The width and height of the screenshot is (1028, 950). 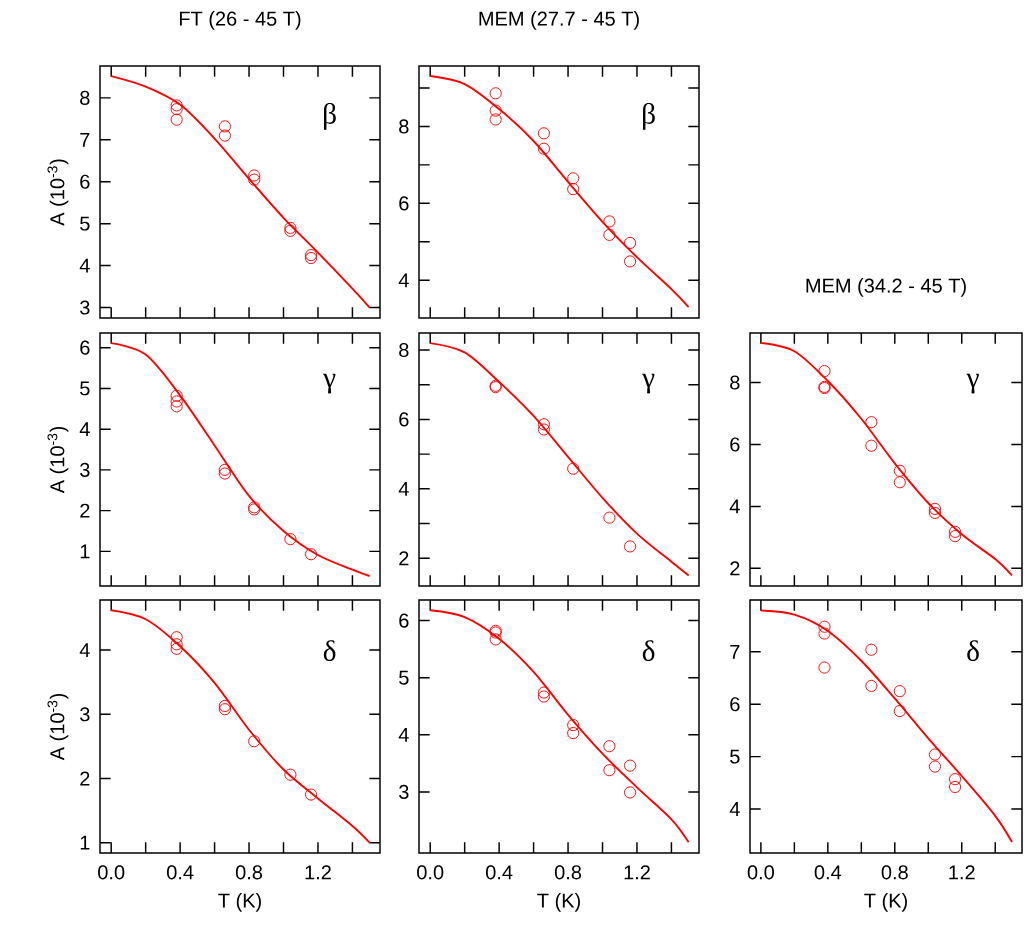 I want to click on chart-title: FT (26 - 45 T), so click(x=240, y=20).